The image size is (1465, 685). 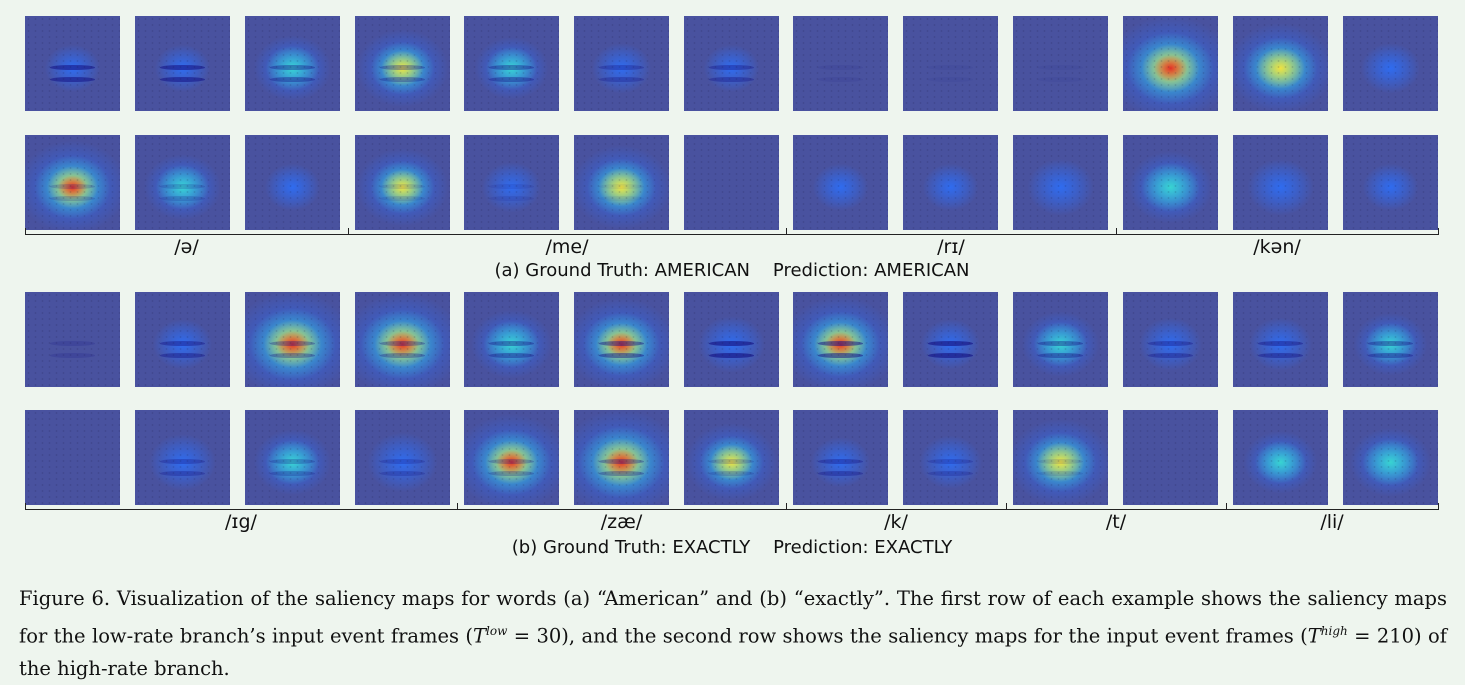 I want to click on t-low-superscript: low, so click(x=497, y=631).